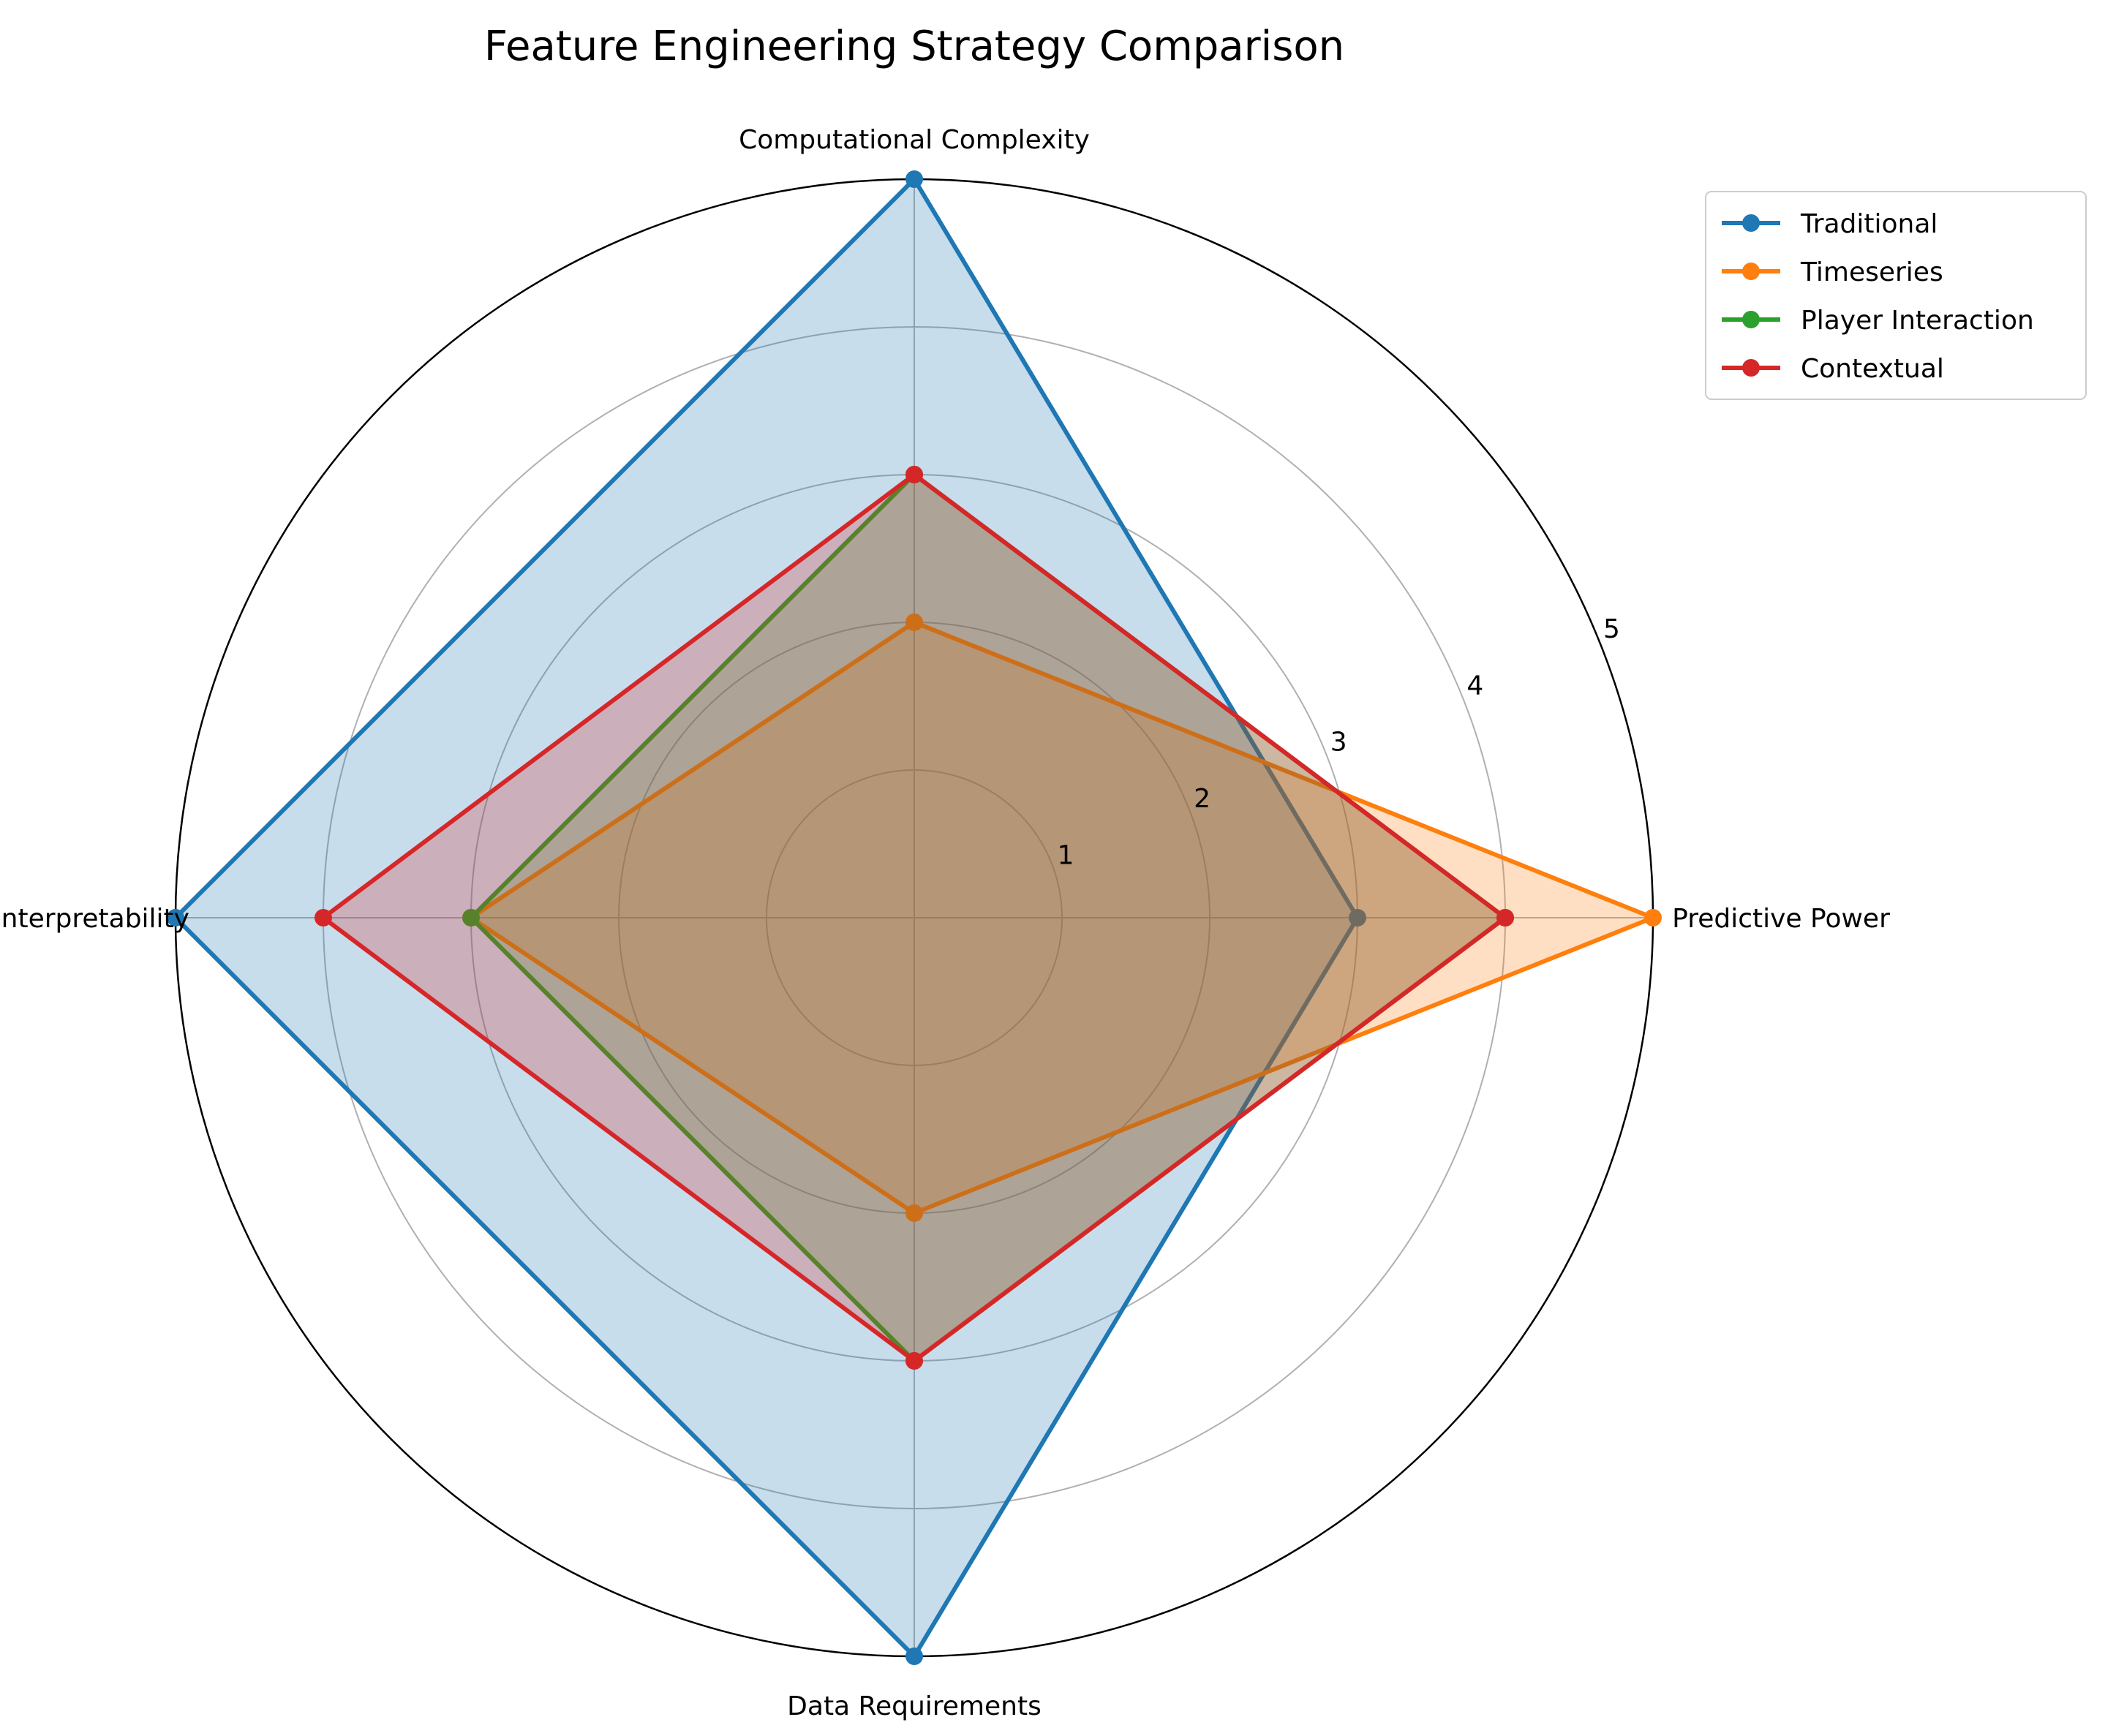 This screenshot has height=1736, width=2105. Describe the element at coordinates (1065, 855) in the screenshot. I see `radial-tick-label: 1` at that location.